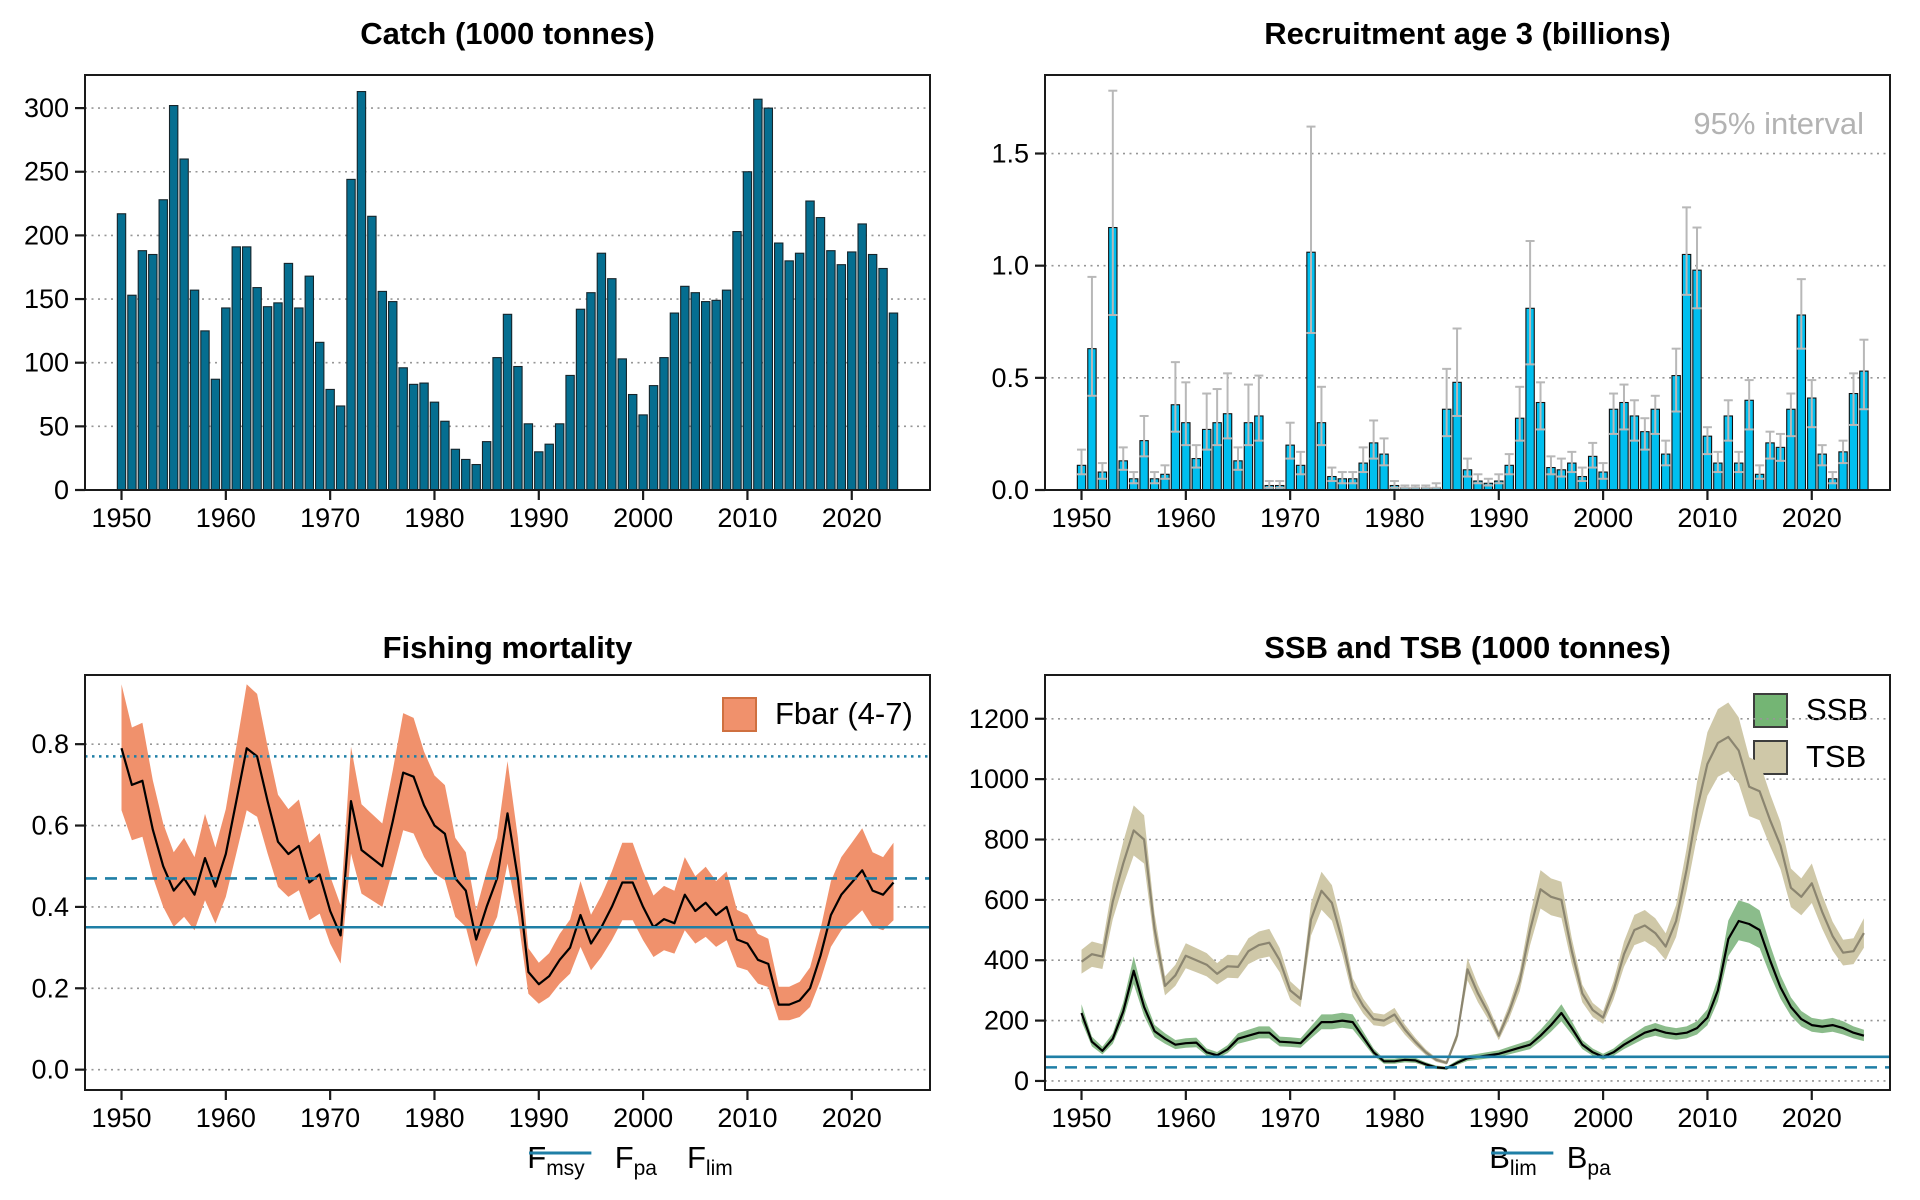 This screenshot has height=1200, width=1920. Describe the element at coordinates (54, 426) in the screenshot. I see `y-tick-label: 50` at that location.